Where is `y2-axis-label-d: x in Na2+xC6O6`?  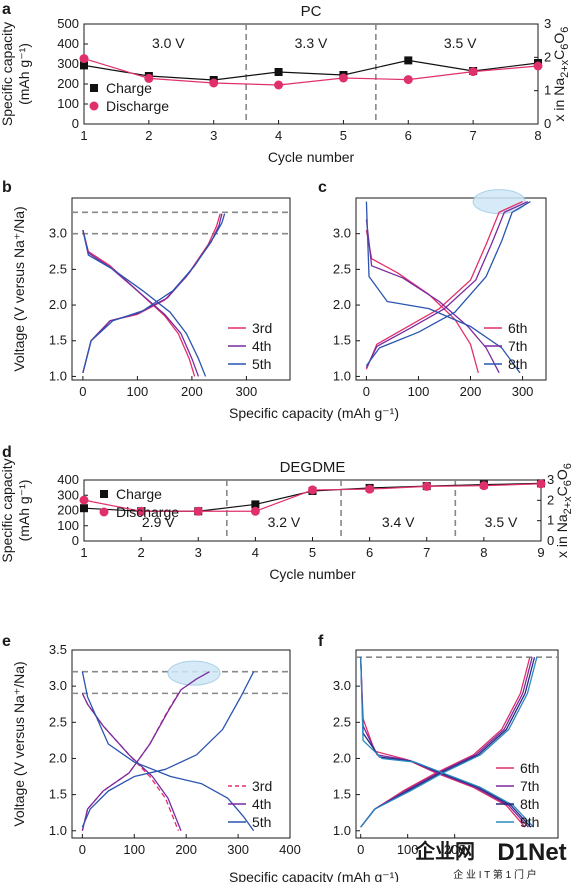 y2-axis-label-d: x in Na2+xC6O6 is located at coordinates (564, 510).